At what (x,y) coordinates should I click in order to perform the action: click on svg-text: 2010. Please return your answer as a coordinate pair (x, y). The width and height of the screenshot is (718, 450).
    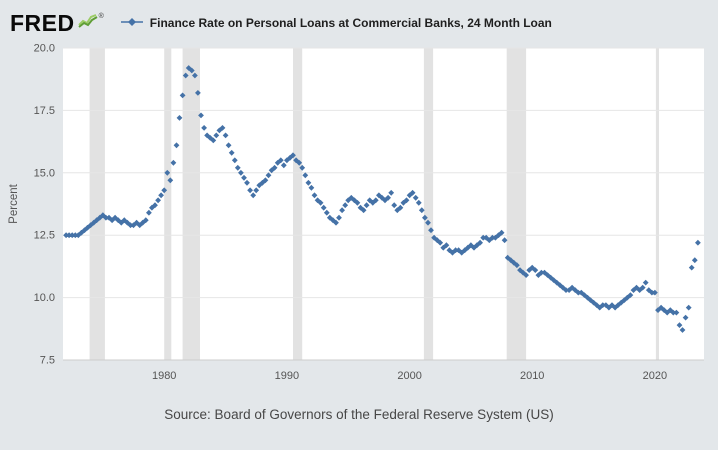
    Looking at the image, I should click on (532, 376).